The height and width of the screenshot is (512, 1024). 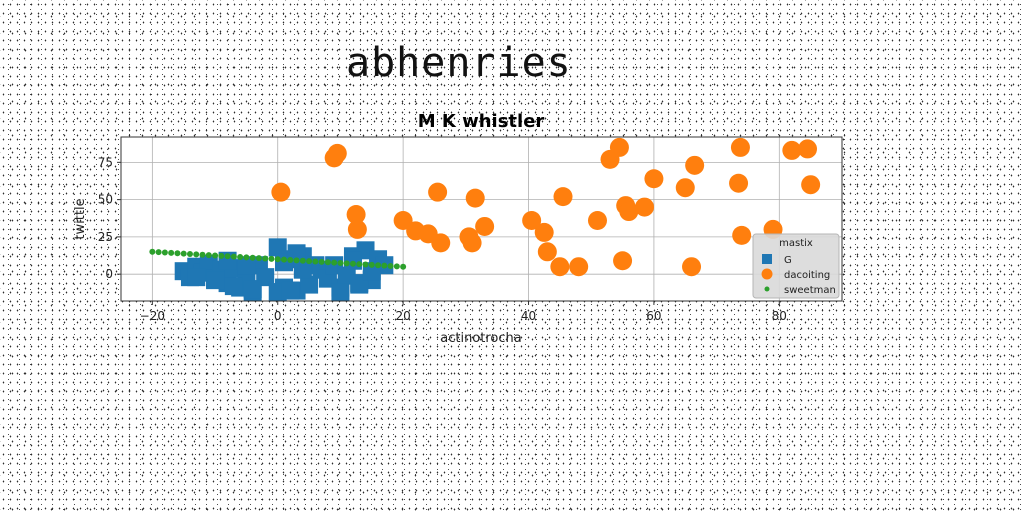 I want to click on y-tick-label: 0, so click(x=109, y=274).